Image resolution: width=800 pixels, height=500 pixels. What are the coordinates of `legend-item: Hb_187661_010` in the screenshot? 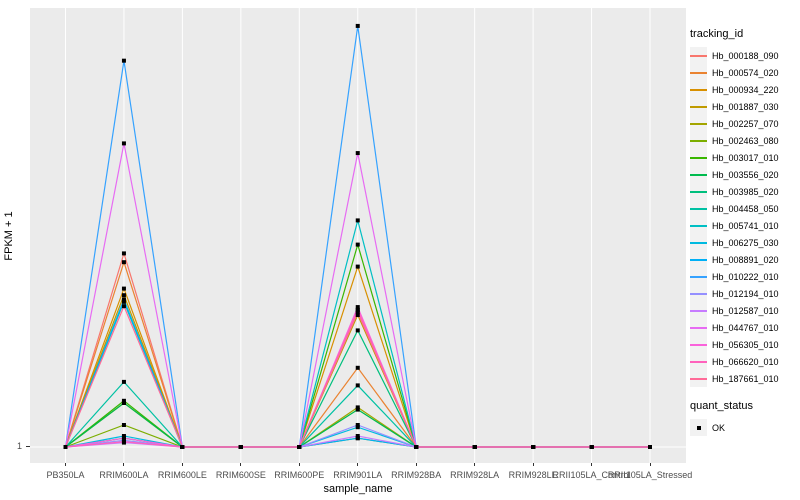 It's located at (745, 378).